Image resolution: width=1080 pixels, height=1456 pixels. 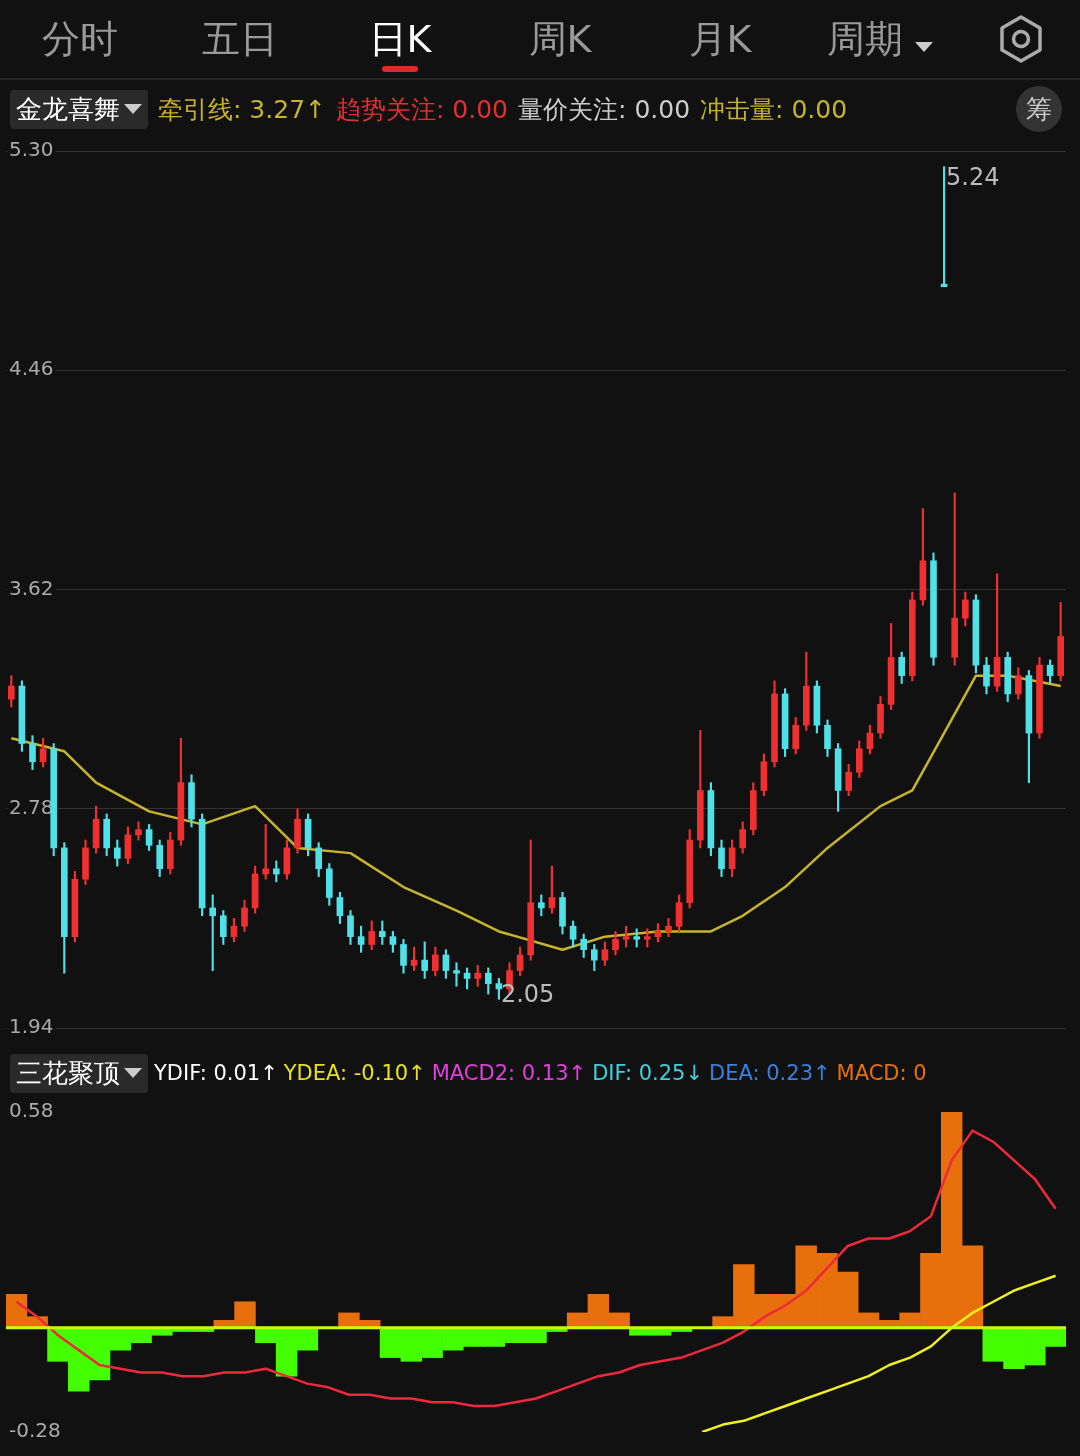 I want to click on y-tick-label: 5.30, so click(x=31, y=149).